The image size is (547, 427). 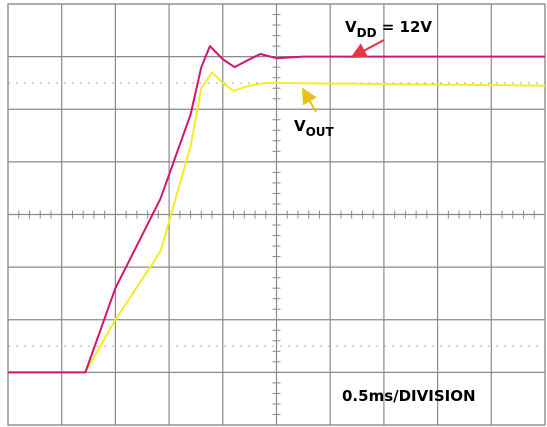 What do you see at coordinates (309, 100) in the screenshot?
I see `vout-arrow` at bounding box center [309, 100].